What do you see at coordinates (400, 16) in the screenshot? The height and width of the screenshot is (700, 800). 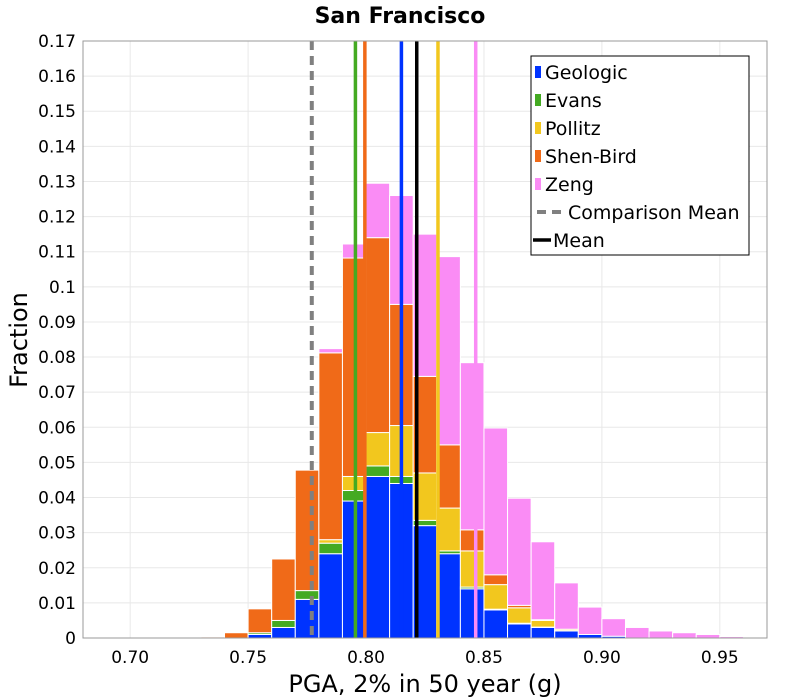 I see `chart-title: San Francisco` at bounding box center [400, 16].